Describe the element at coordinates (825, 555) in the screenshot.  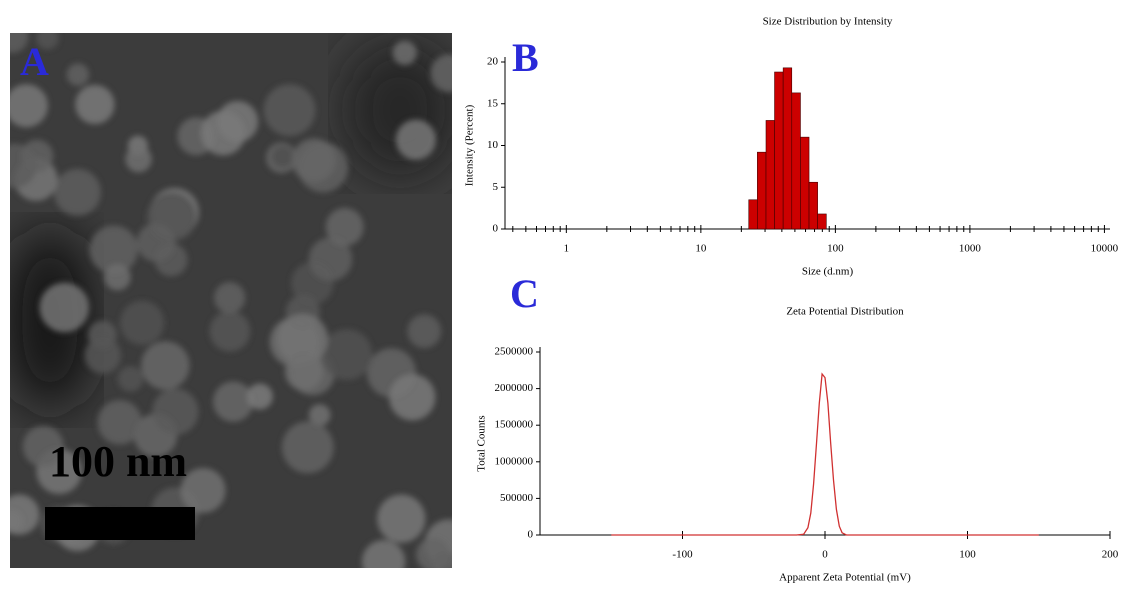
I see `x-tick-label: 0` at that location.